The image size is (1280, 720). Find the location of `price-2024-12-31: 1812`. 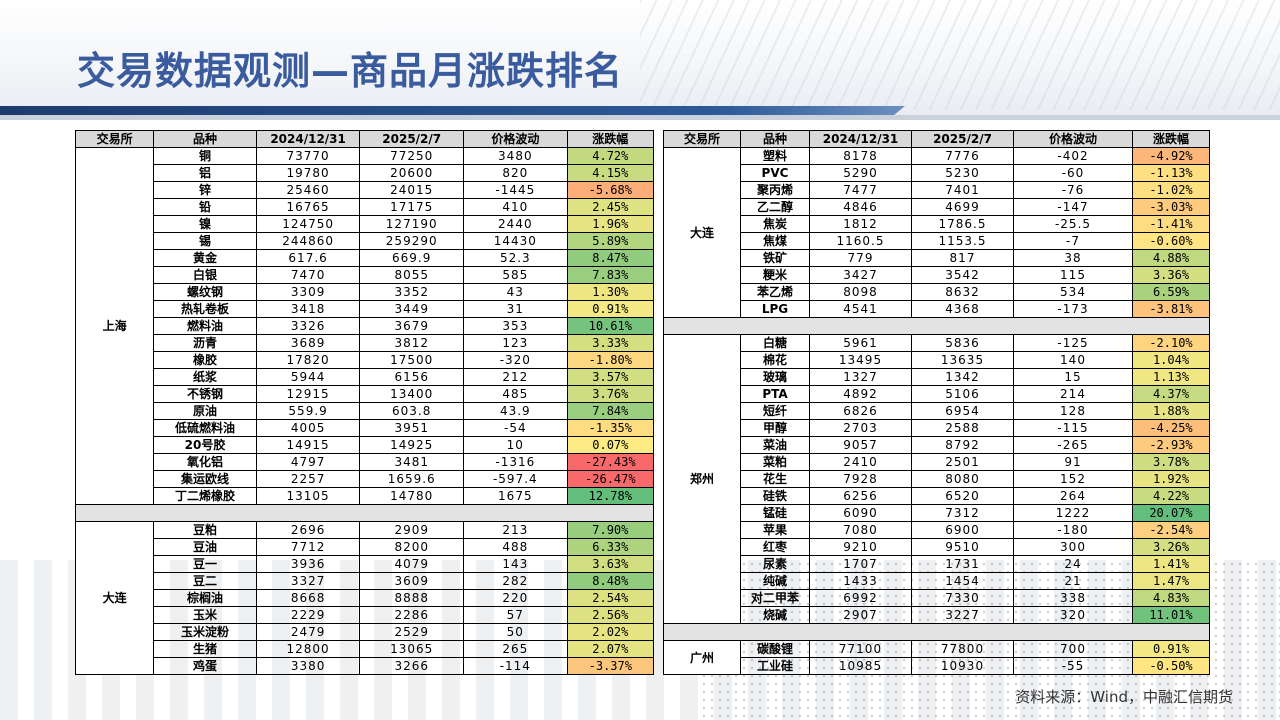

price-2024-12-31: 1812 is located at coordinates (860, 224).